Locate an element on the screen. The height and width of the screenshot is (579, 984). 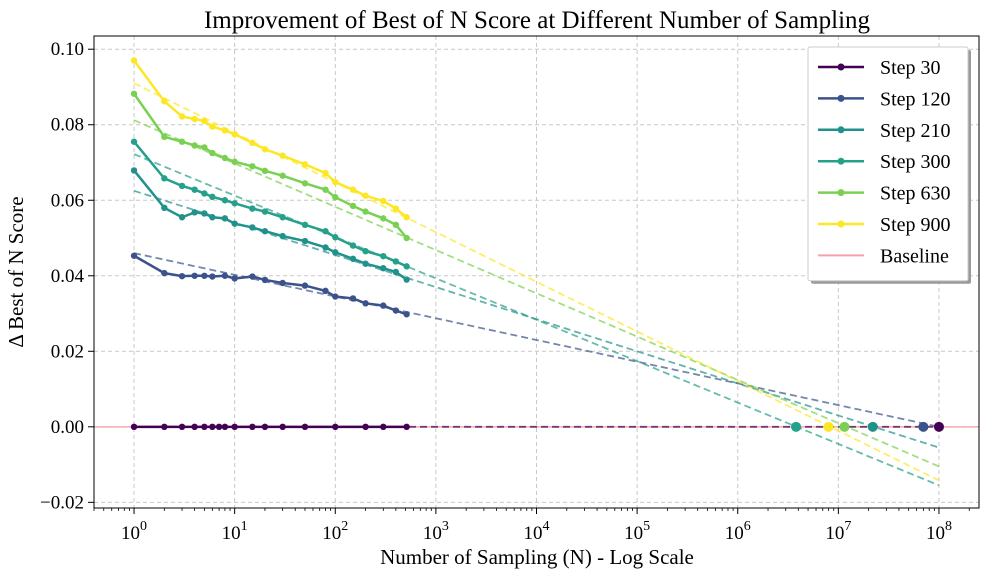
x-tick-label: 10⁸ is located at coordinates (939, 531).